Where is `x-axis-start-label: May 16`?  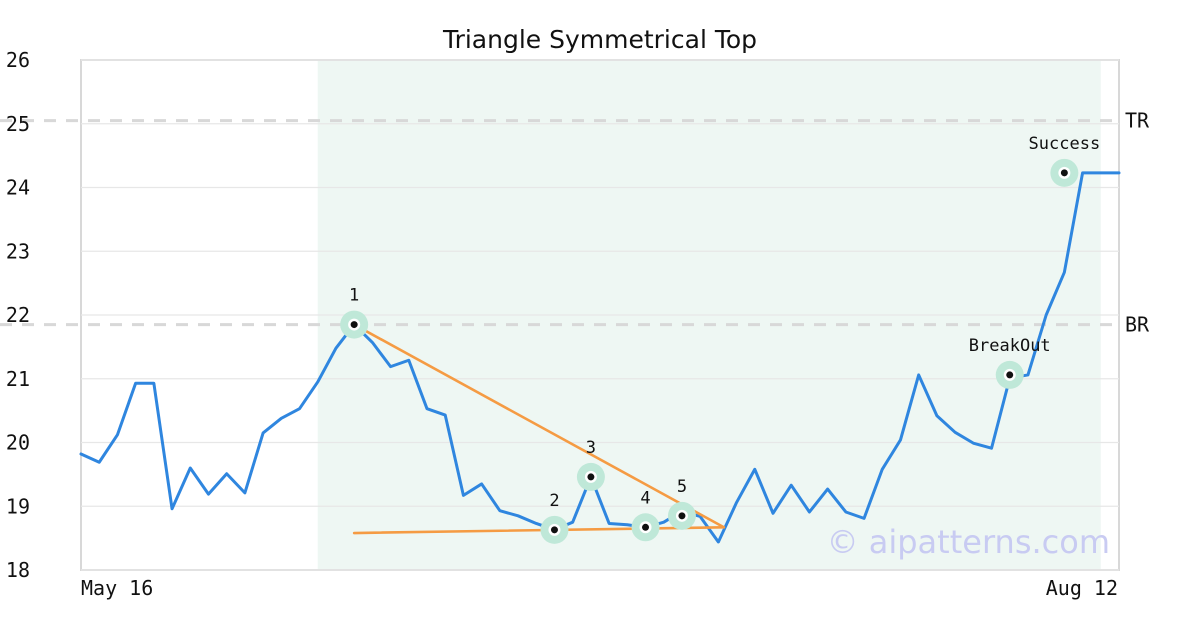
x-axis-start-label: May 16 is located at coordinates (117, 588).